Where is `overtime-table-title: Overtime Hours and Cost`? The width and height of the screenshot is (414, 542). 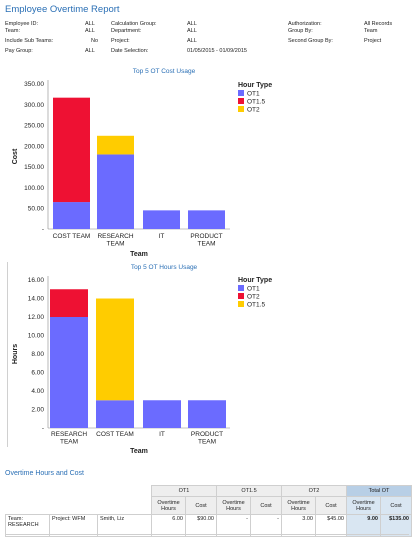 overtime-table-title: Overtime Hours and Cost is located at coordinates (44, 473).